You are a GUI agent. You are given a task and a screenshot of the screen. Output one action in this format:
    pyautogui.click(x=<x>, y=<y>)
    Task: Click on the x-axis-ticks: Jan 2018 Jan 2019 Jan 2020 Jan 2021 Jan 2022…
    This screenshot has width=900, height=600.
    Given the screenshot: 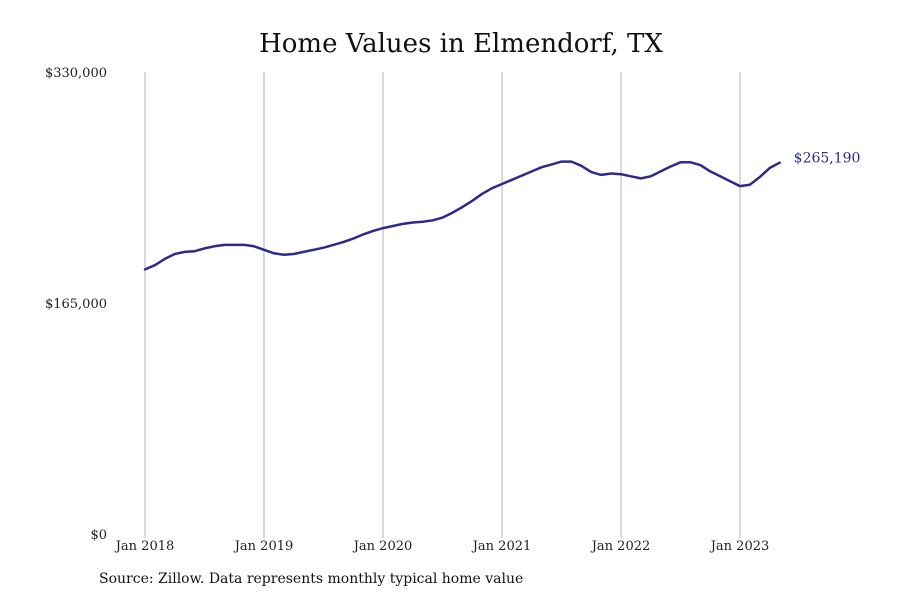 What is the action you would take?
    pyautogui.click(x=442, y=546)
    